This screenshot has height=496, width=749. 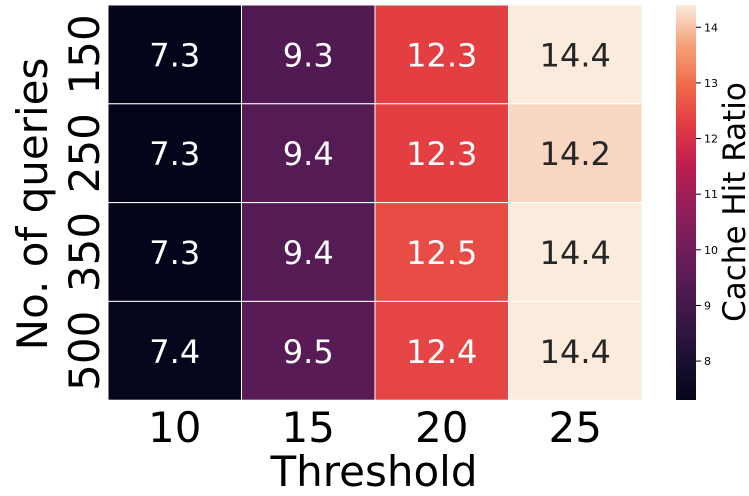 I want to click on colorbar-tick-label: 12, so click(x=711, y=139).